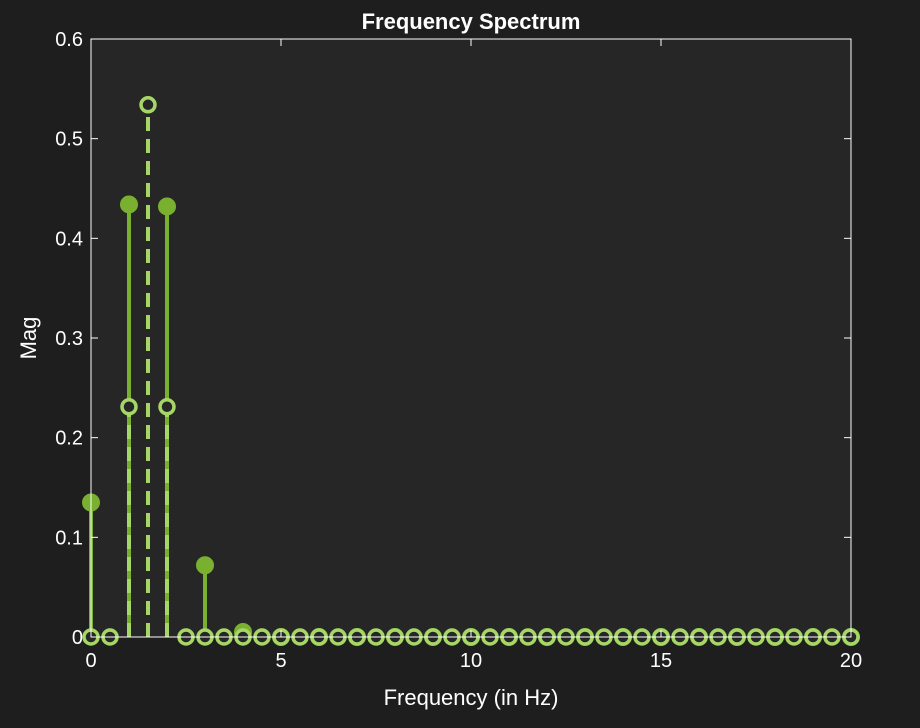 This screenshot has width=920, height=728. What do you see at coordinates (69, 140) in the screenshot?
I see `y-tick-label: 0.5` at bounding box center [69, 140].